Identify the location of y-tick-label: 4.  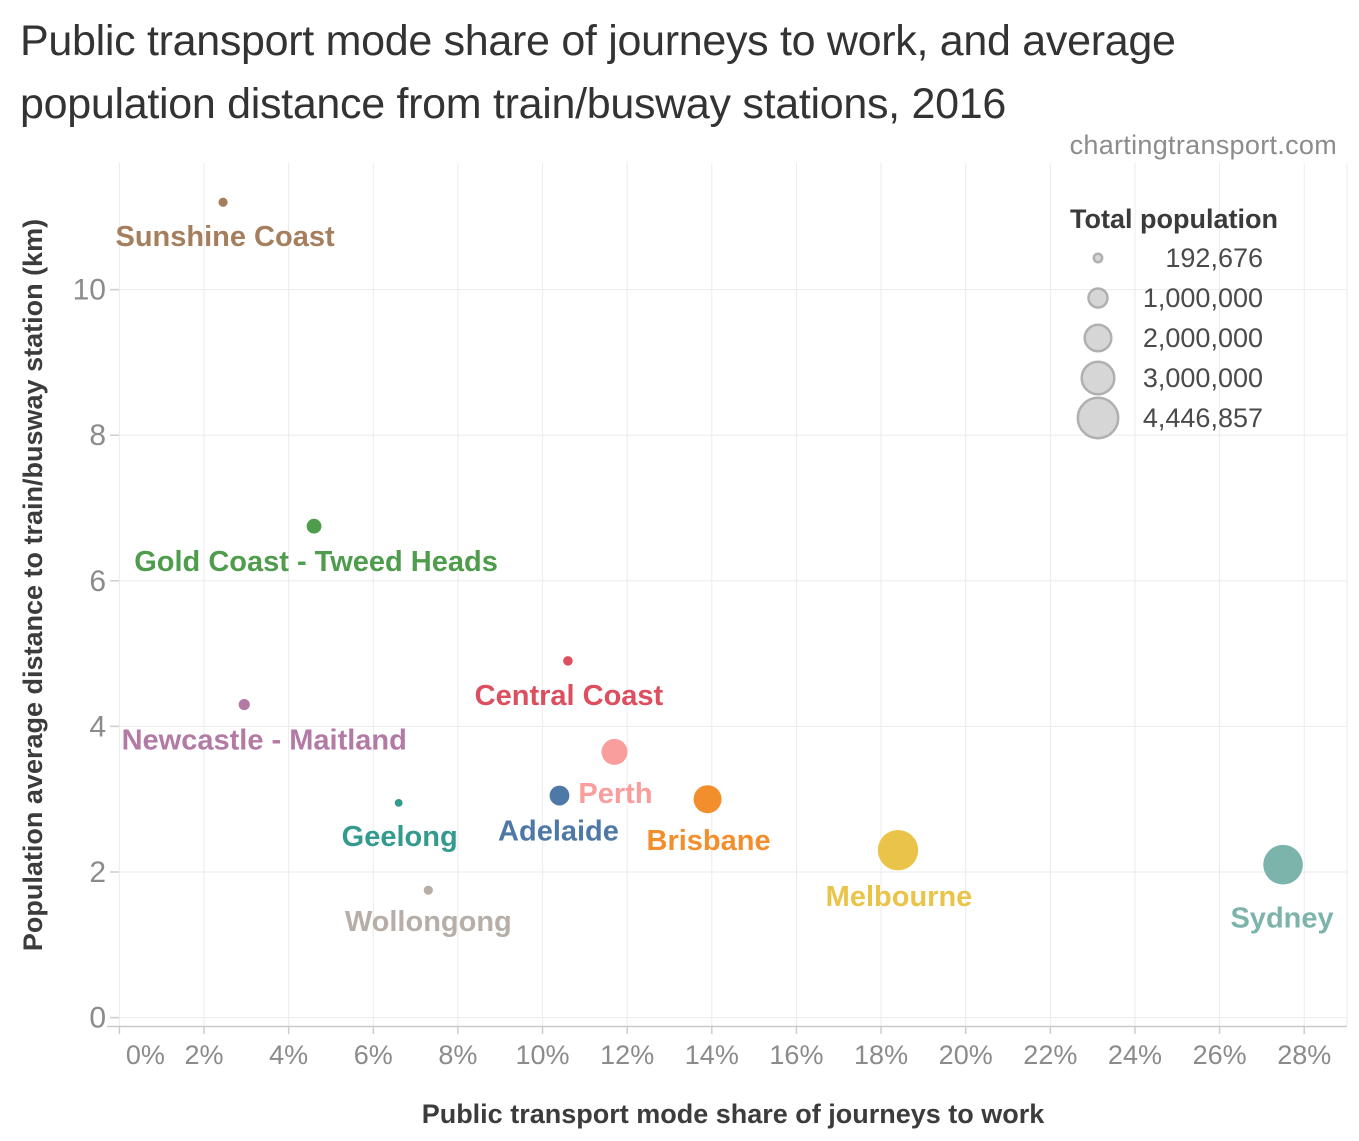
(97, 726).